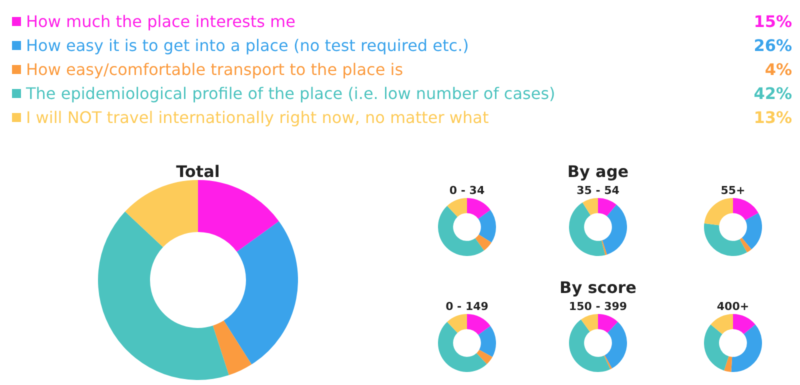  What do you see at coordinates (160, 22) in the screenshot?
I see `legend-label: How much the place interests me` at bounding box center [160, 22].